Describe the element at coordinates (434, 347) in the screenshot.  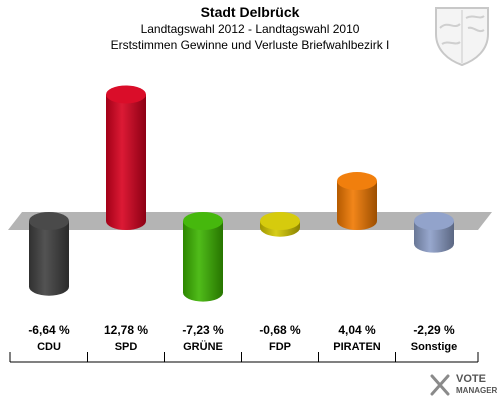
I see `category-label: Sonstige` at that location.